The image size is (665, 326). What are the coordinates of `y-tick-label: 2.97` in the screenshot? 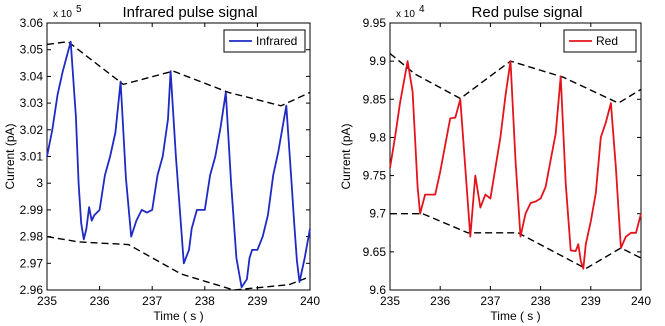 It's located at (32, 263).